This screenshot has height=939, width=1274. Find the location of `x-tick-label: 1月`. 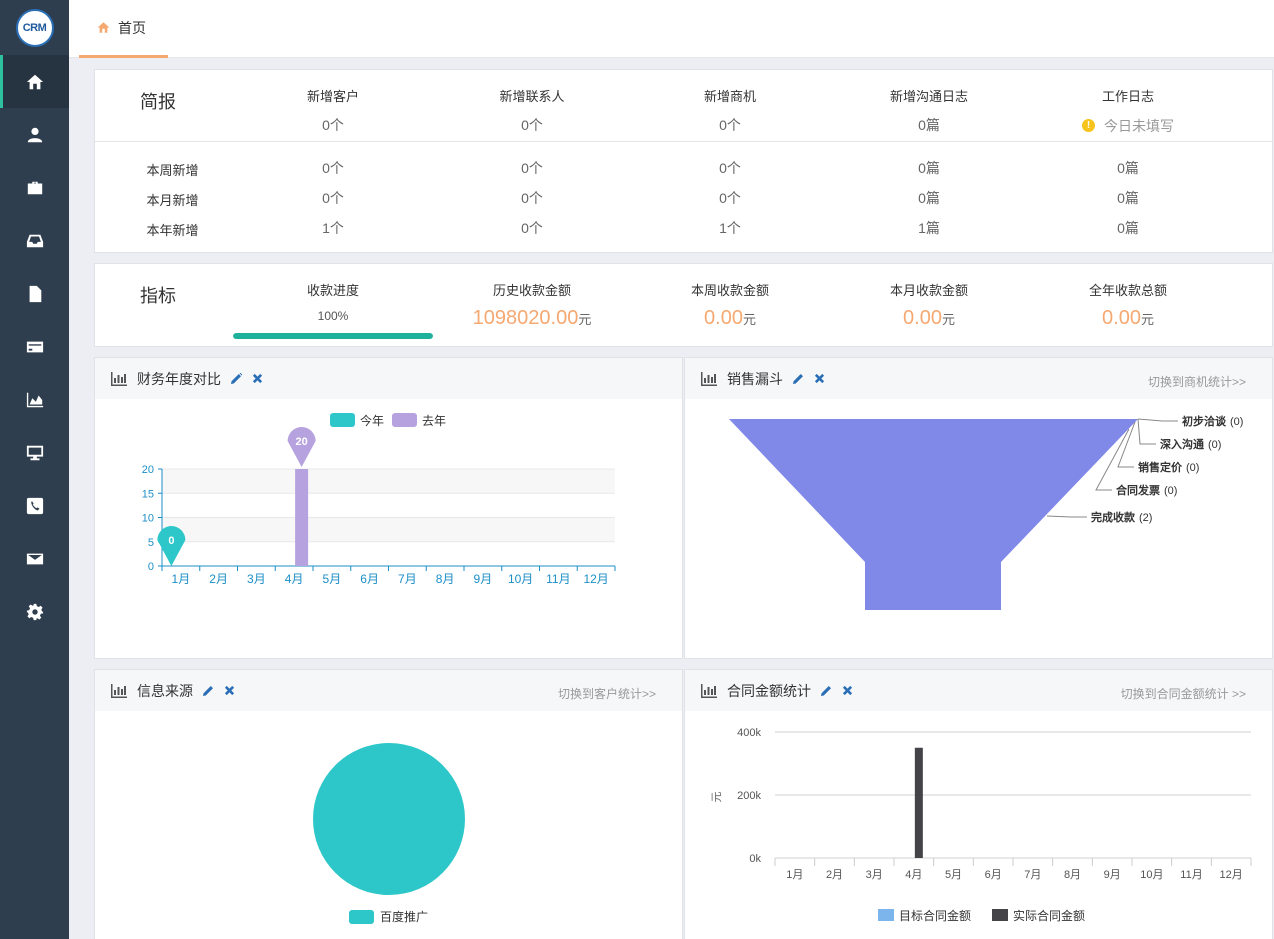

x-tick-label: 1月 is located at coordinates (181, 579).